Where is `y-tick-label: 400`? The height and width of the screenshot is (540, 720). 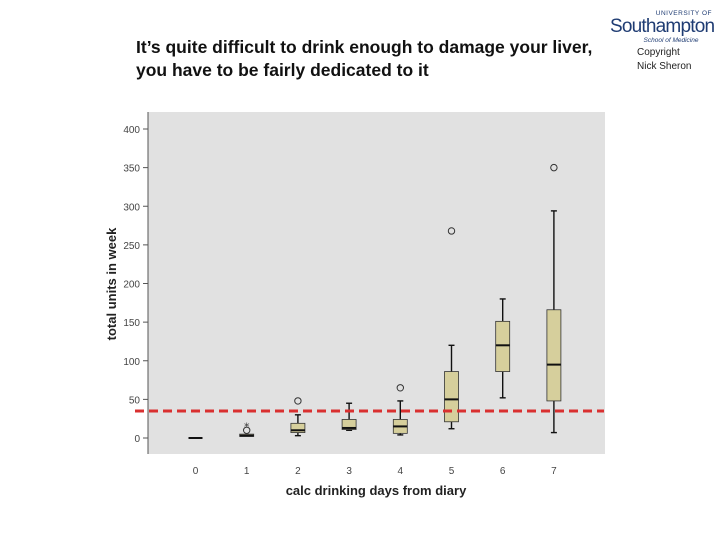 y-tick-label: 400 is located at coordinates (131, 130).